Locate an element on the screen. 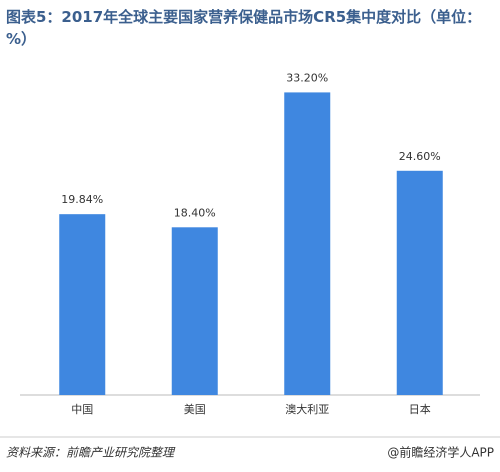 The image size is (500, 472). x-tick-label: 中国 is located at coordinates (82, 409).